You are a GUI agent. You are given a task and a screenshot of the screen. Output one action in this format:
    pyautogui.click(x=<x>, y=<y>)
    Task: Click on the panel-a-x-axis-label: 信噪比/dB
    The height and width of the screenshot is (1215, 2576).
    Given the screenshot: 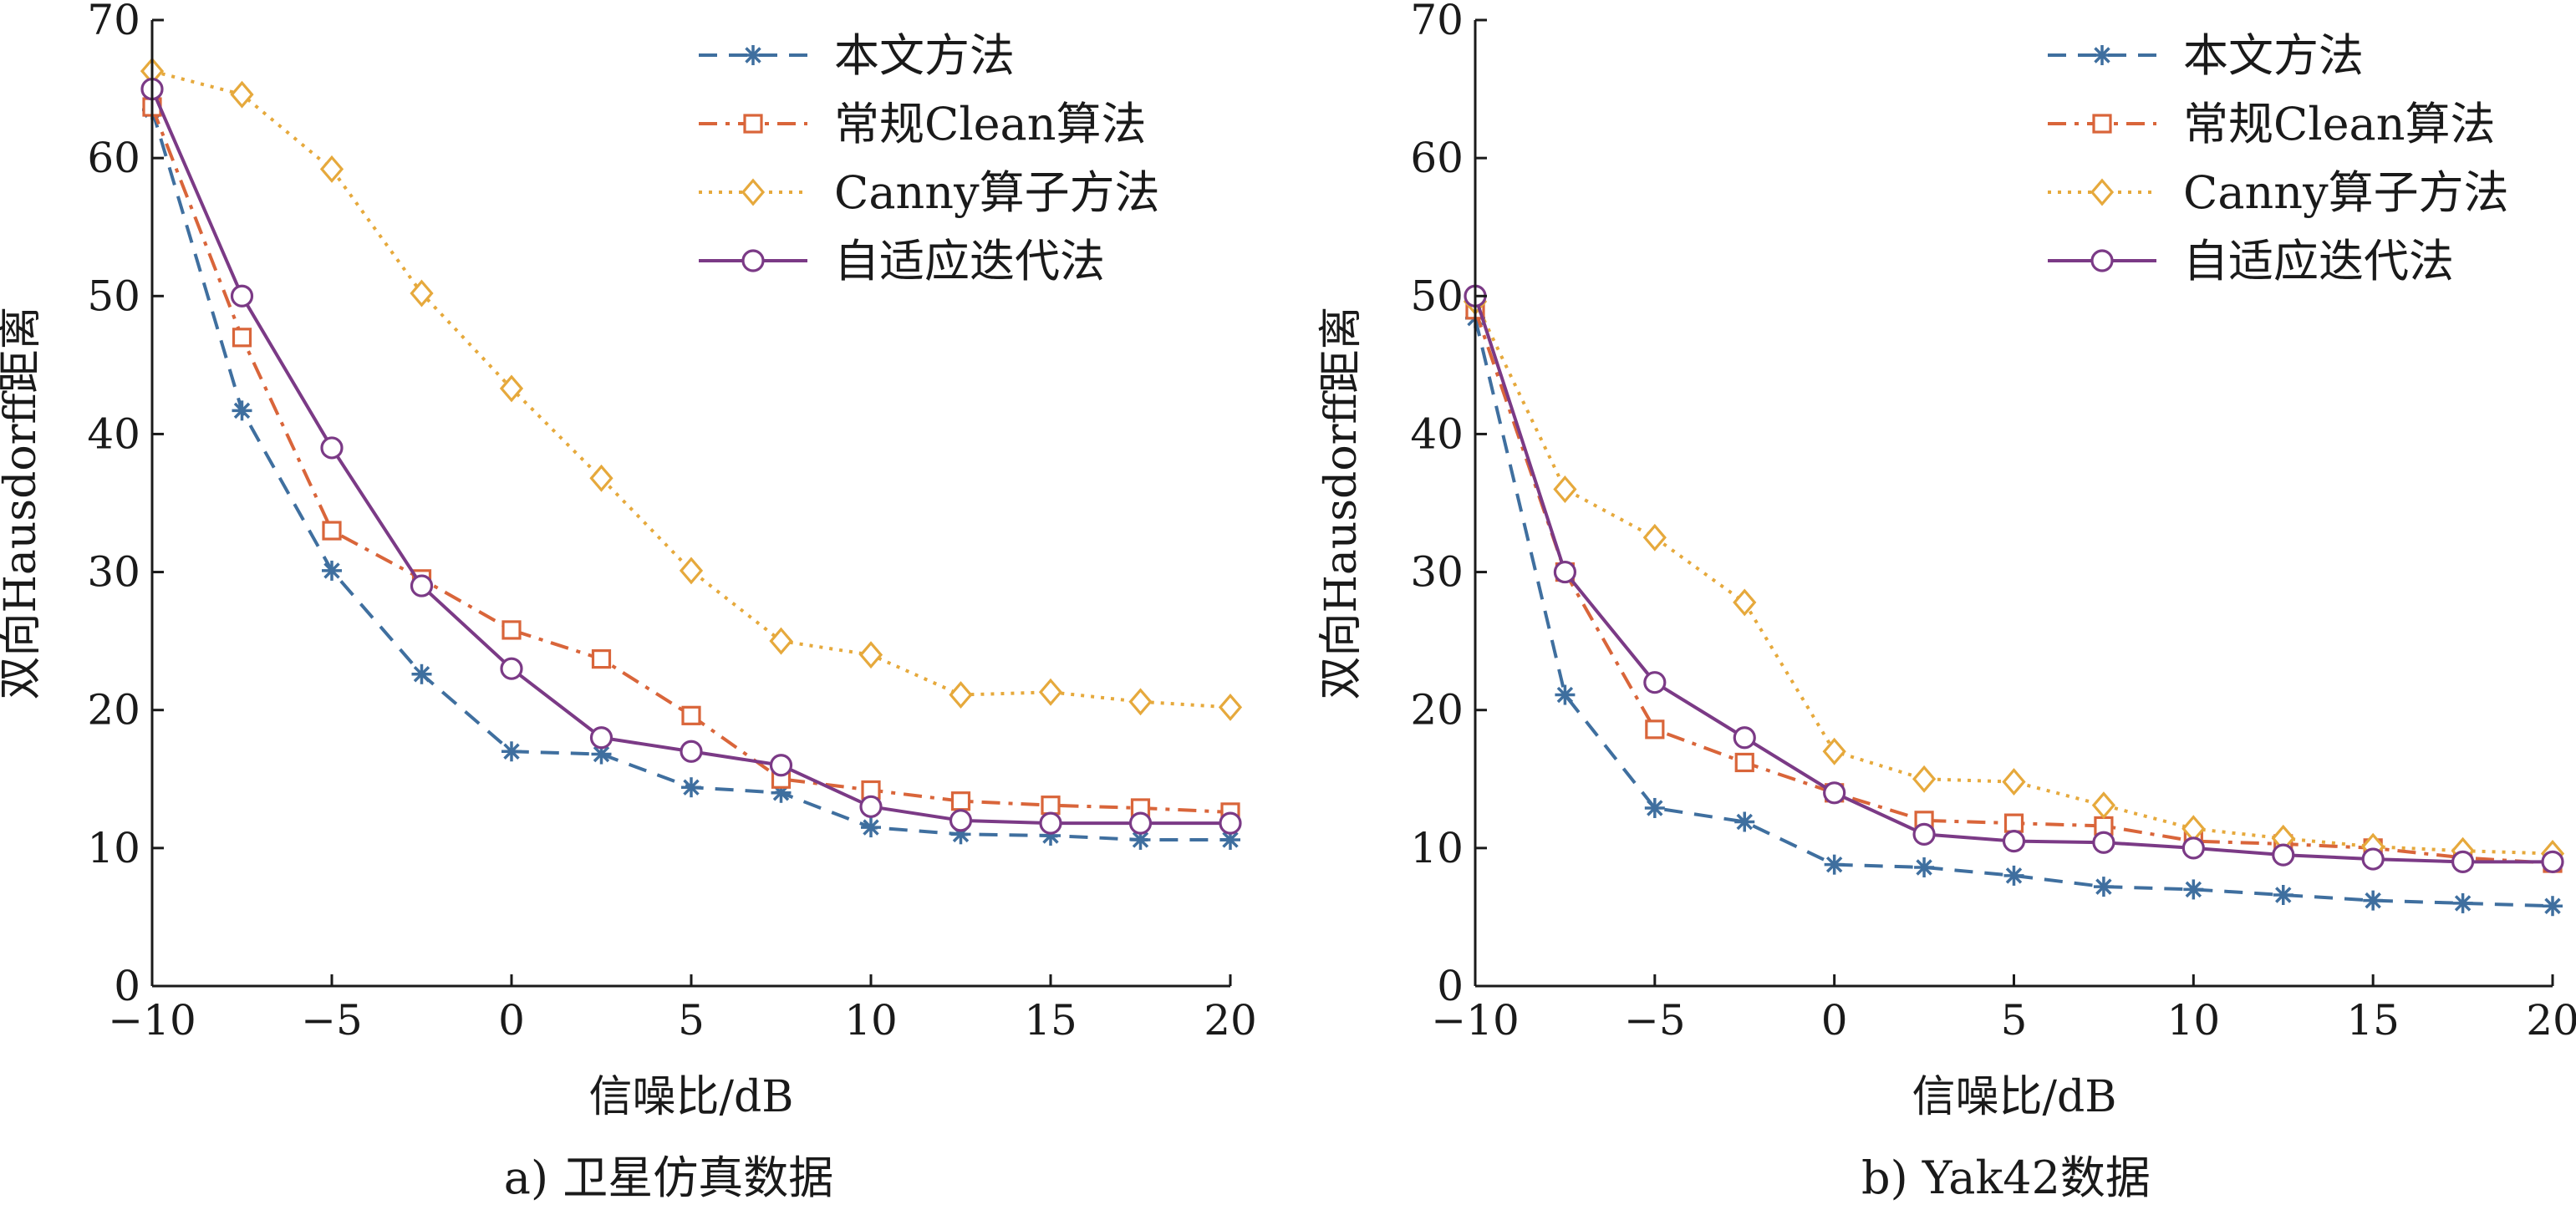 What is the action you would take?
    pyautogui.click(x=690, y=1097)
    